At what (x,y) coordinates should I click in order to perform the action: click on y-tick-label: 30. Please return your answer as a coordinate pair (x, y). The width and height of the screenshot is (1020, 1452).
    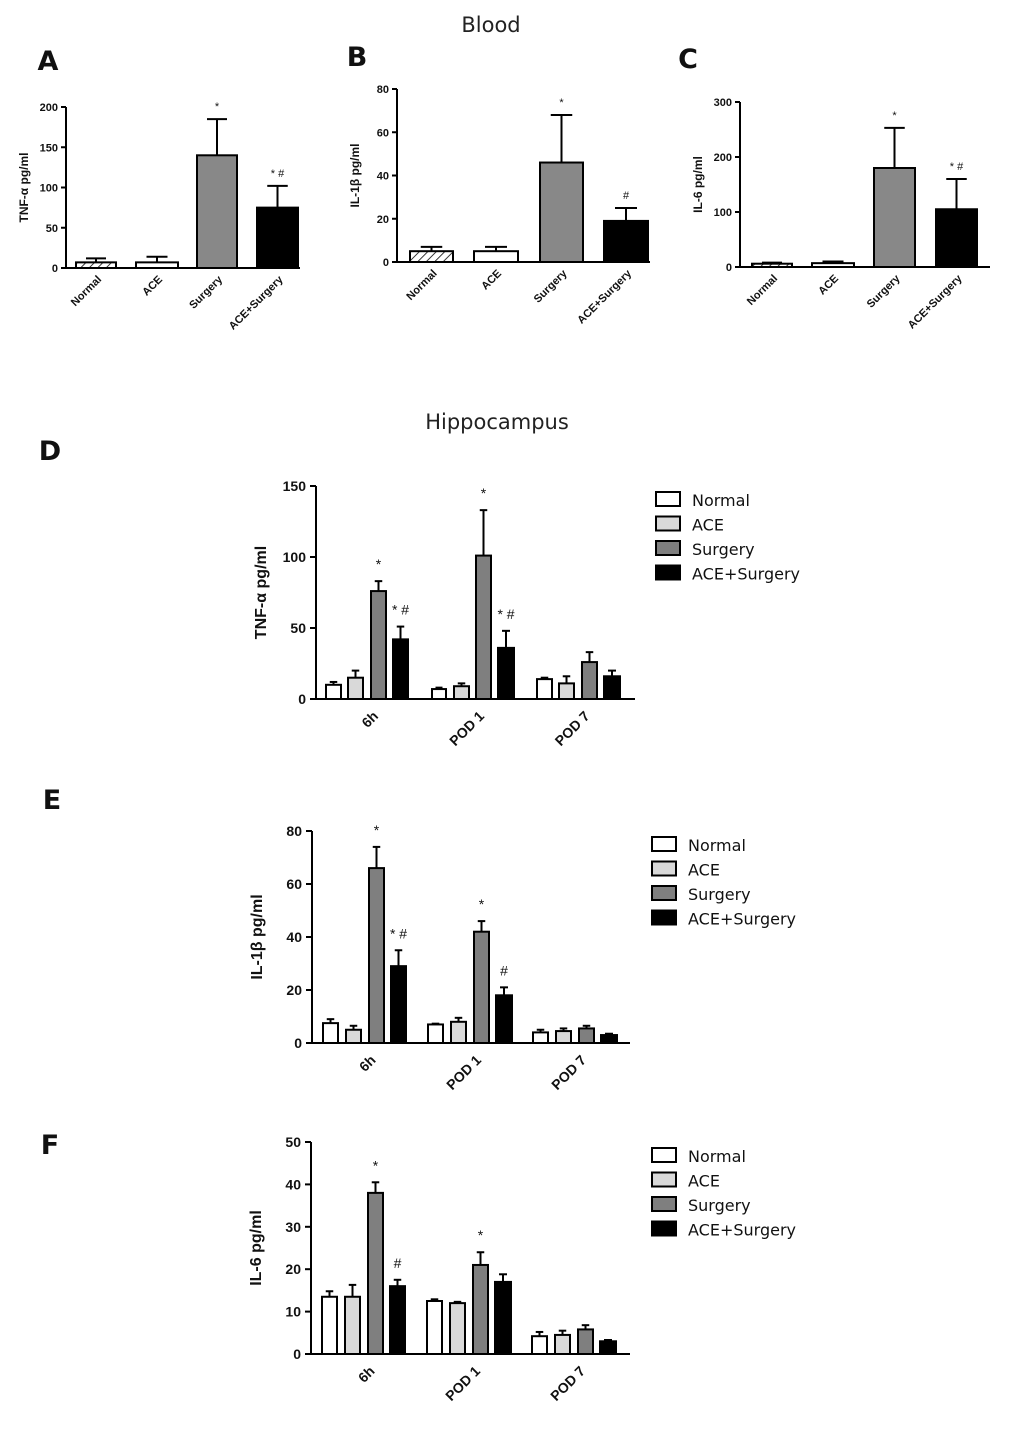
    Looking at the image, I should click on (293, 1227).